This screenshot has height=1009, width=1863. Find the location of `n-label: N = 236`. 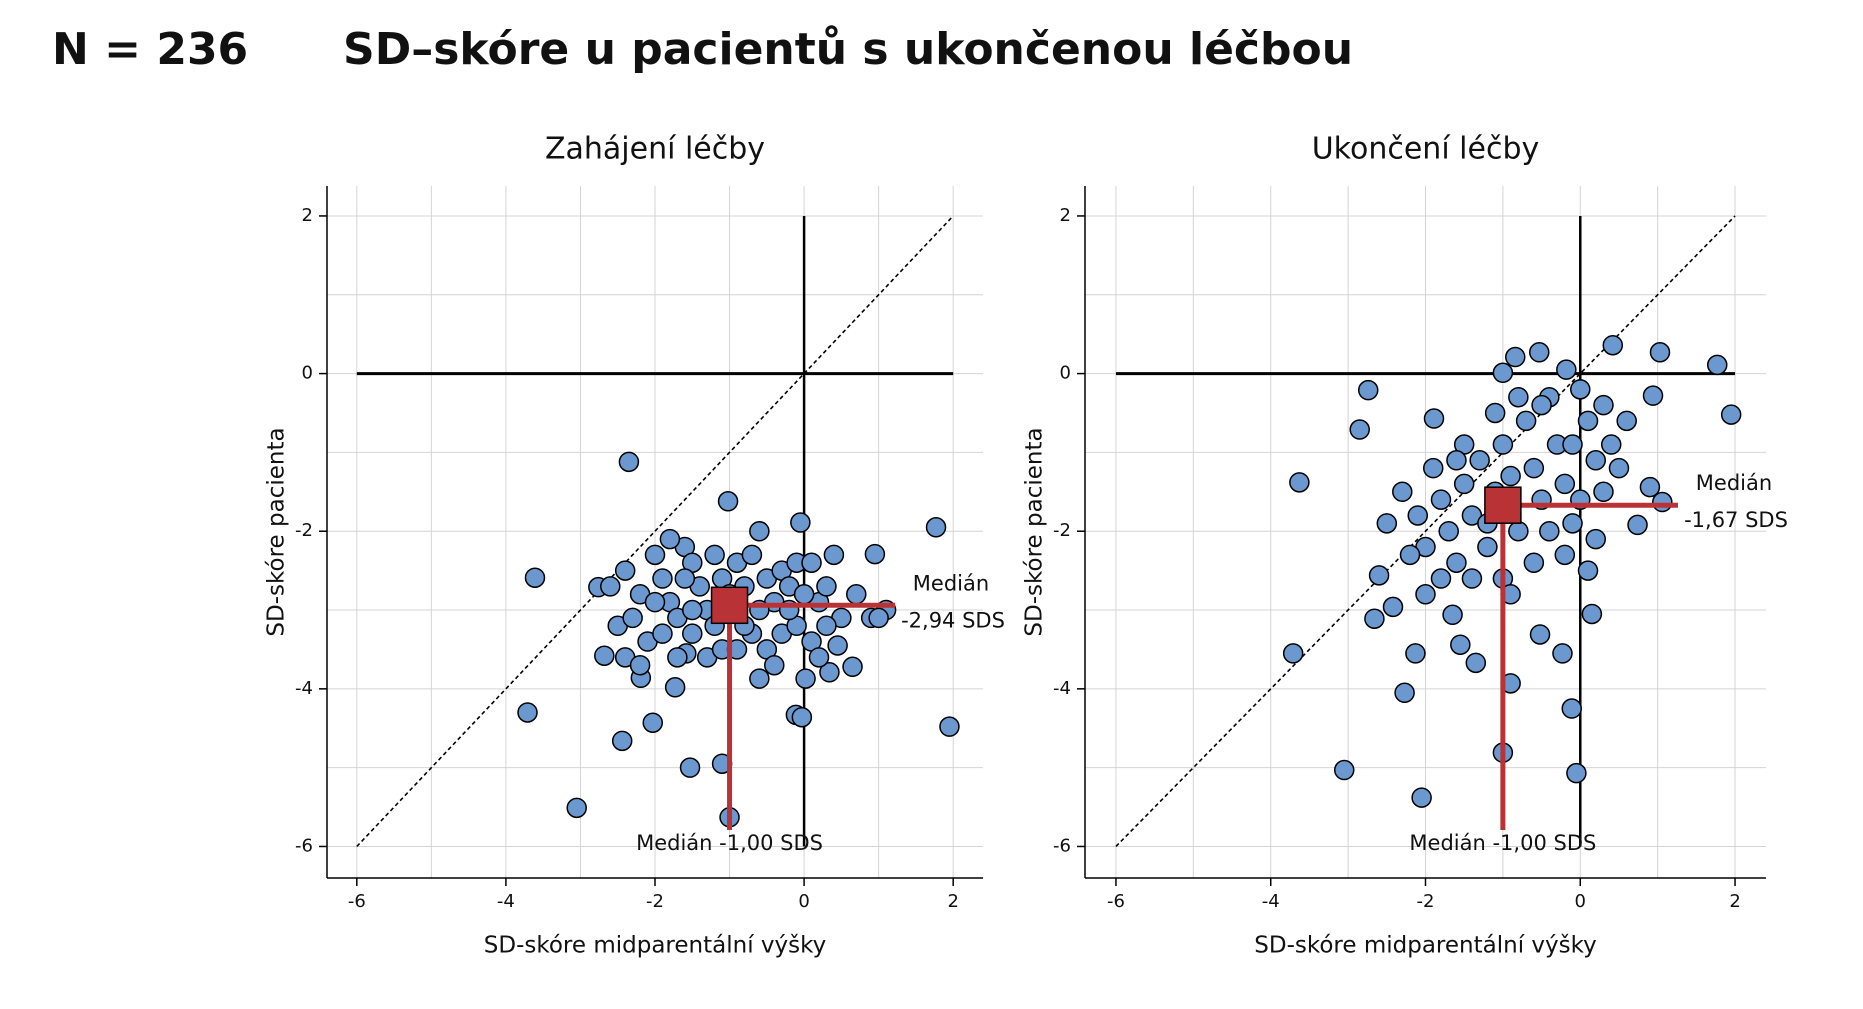

n-label: N = 236 is located at coordinates (150, 49).